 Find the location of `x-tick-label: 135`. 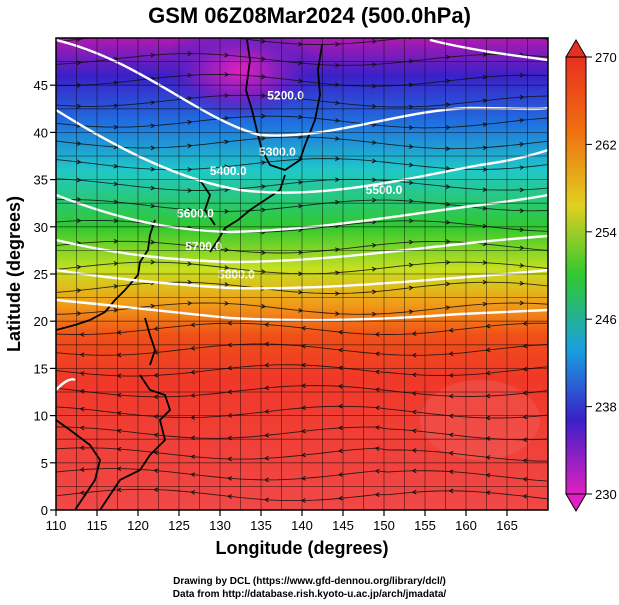

x-tick-label: 135 is located at coordinates (261, 525).